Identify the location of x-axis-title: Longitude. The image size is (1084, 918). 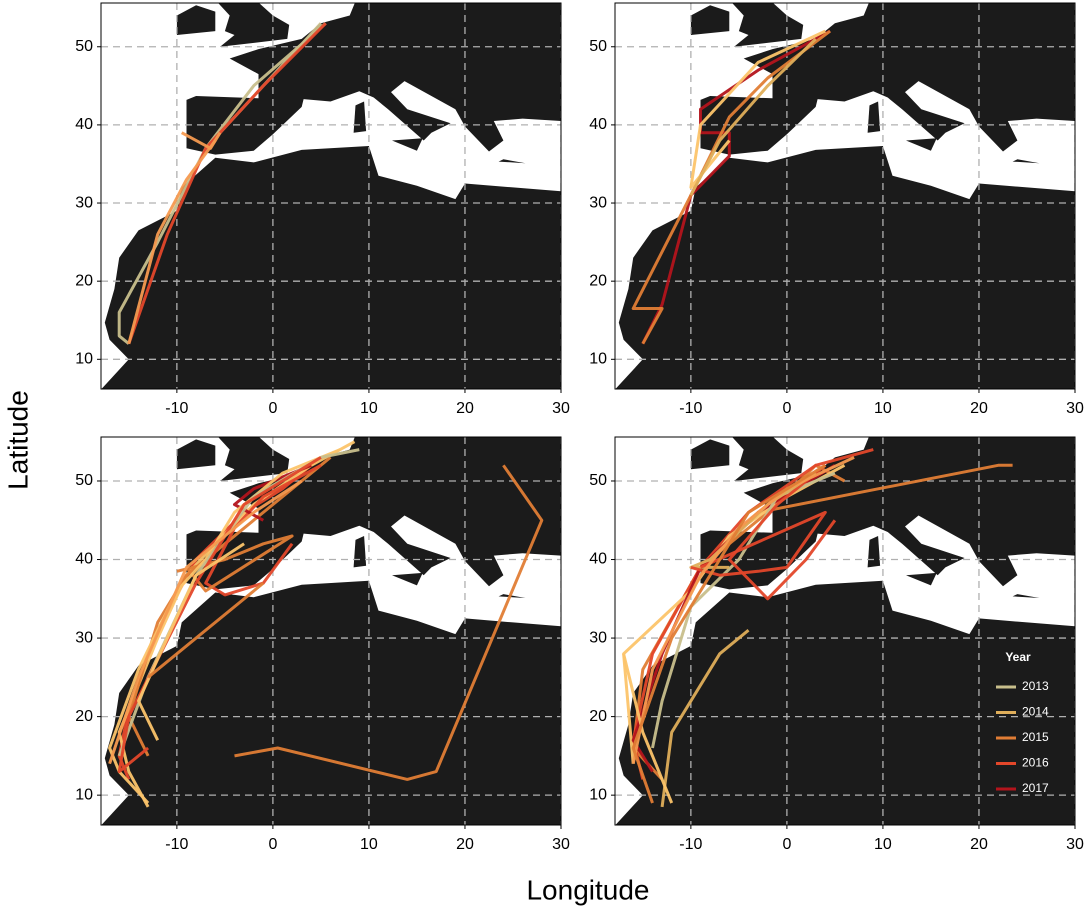
(587, 889).